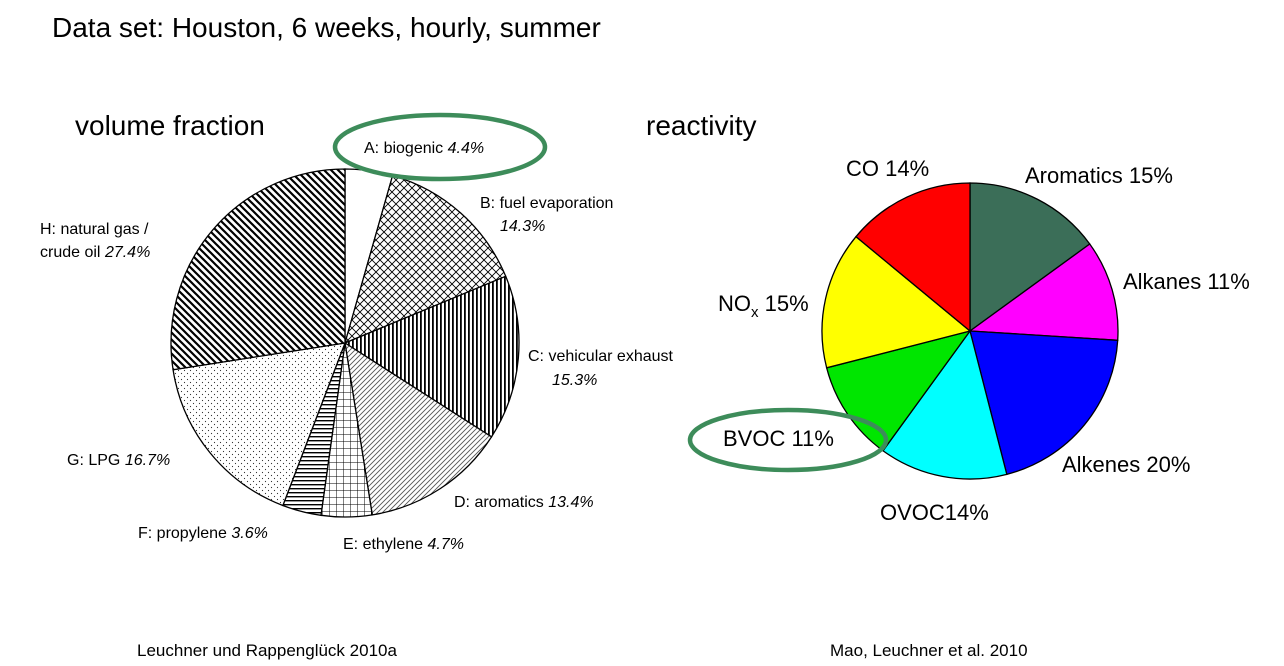  Describe the element at coordinates (95, 252) in the screenshot. I see `label-natural-gas-line2: crude oil 27.4%` at that location.